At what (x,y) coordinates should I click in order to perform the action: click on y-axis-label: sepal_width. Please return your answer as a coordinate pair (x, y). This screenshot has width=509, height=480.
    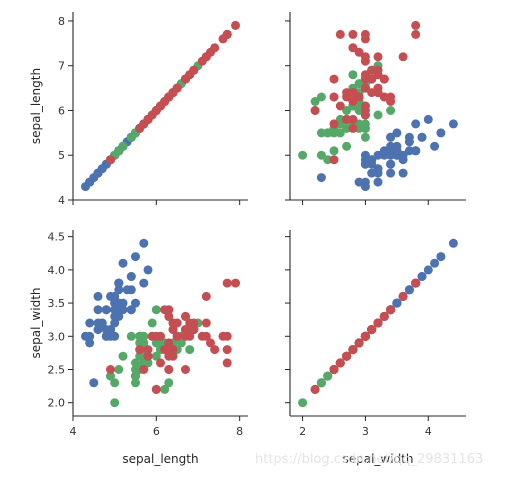
    Looking at the image, I should click on (36, 322).